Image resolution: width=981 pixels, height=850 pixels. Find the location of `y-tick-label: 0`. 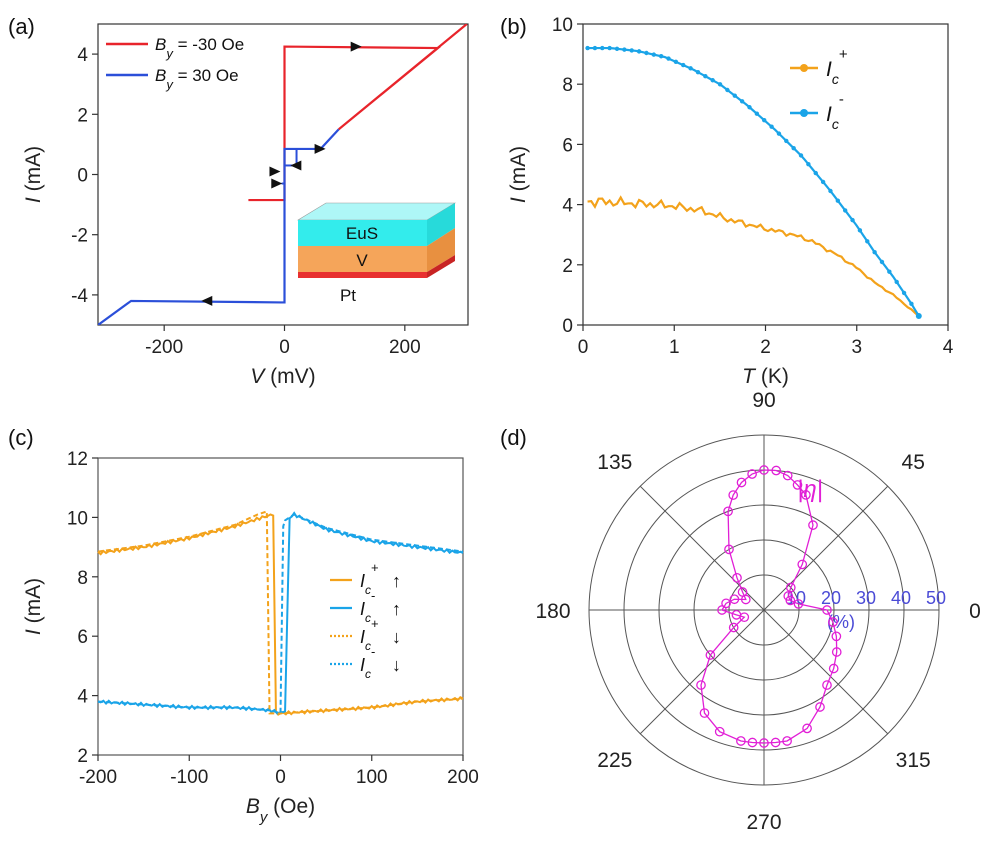

y-tick-label: 0 is located at coordinates (82, 176).